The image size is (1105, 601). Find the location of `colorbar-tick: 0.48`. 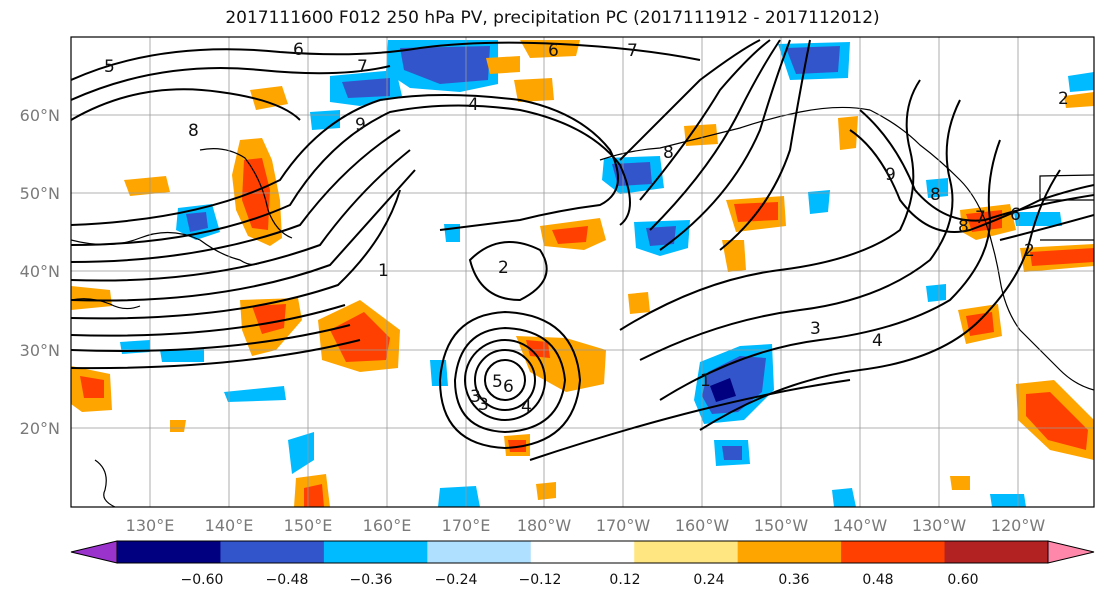

colorbar-tick: 0.48 is located at coordinates (877, 580).